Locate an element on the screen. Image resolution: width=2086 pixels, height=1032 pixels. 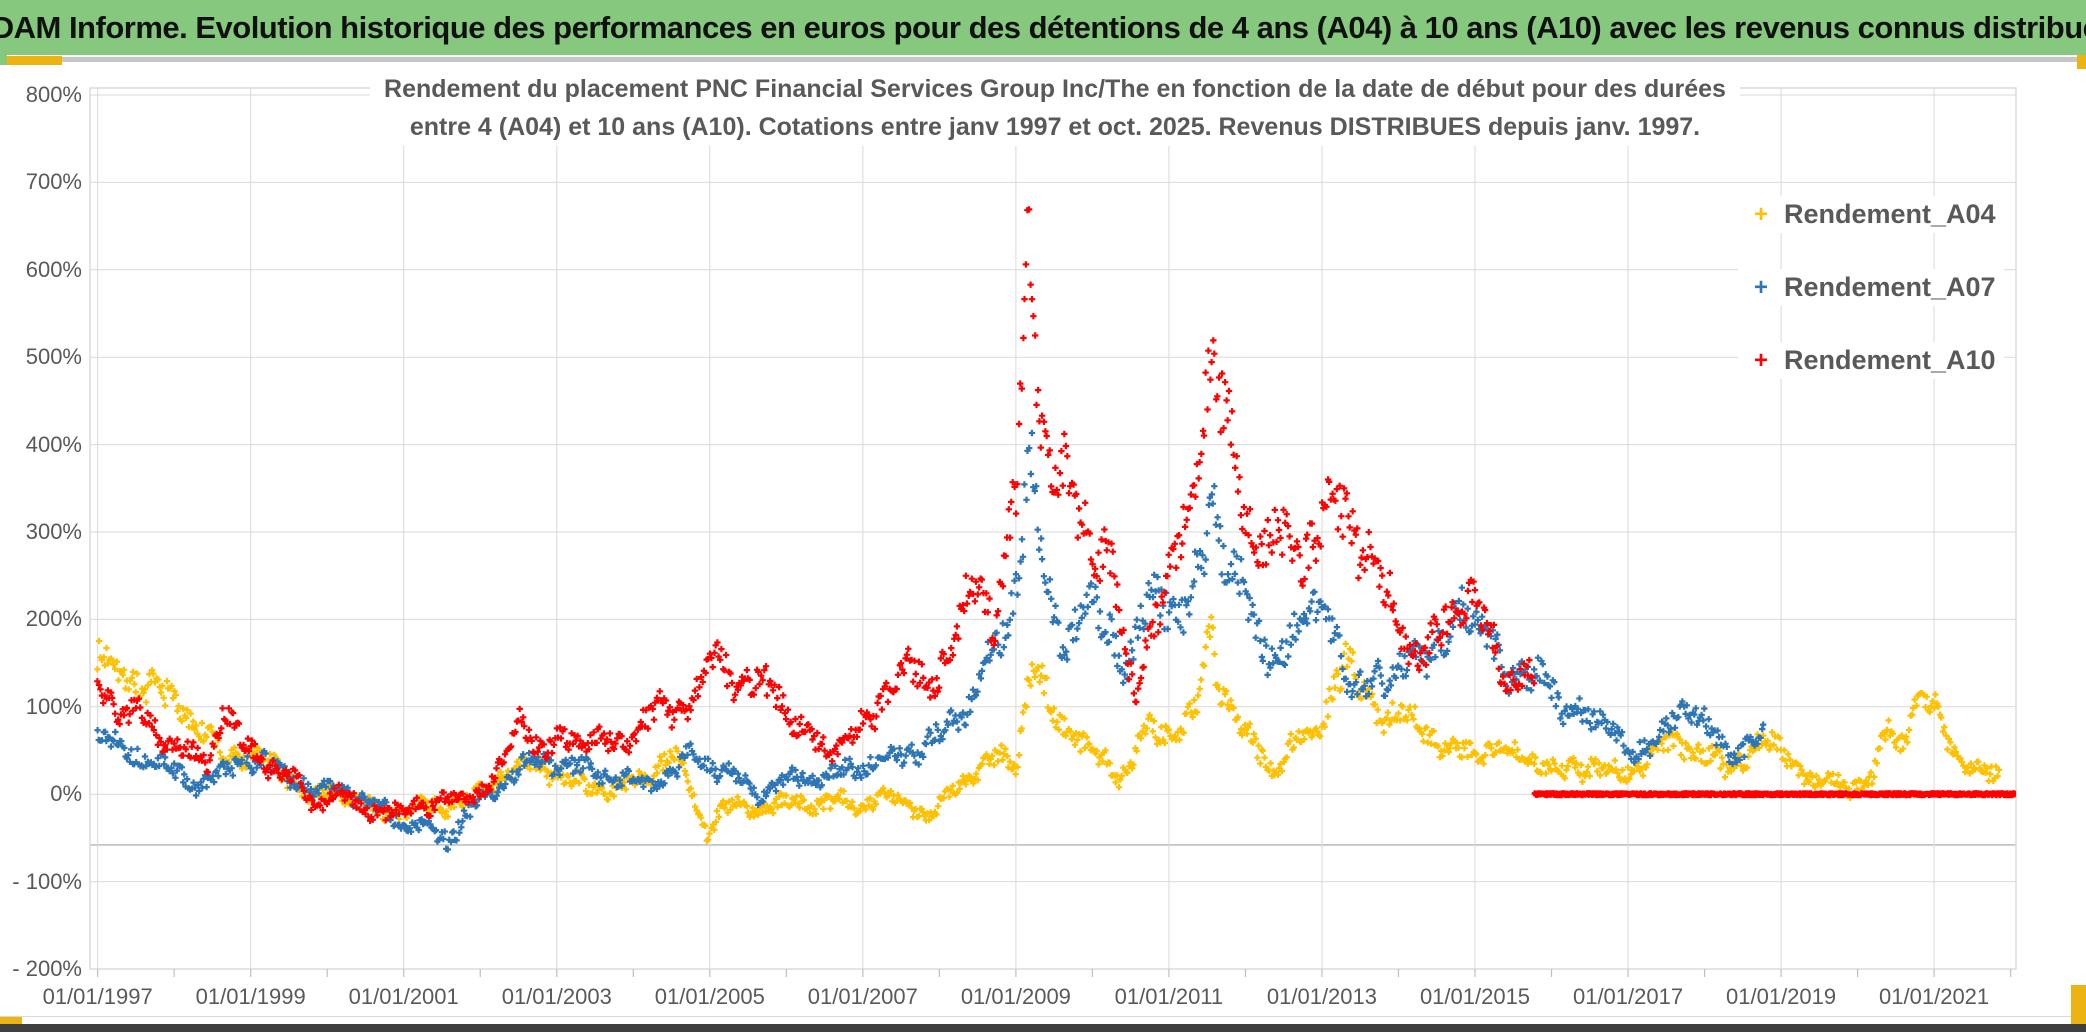
y-axis-label: 200% is located at coordinates (53, 619).